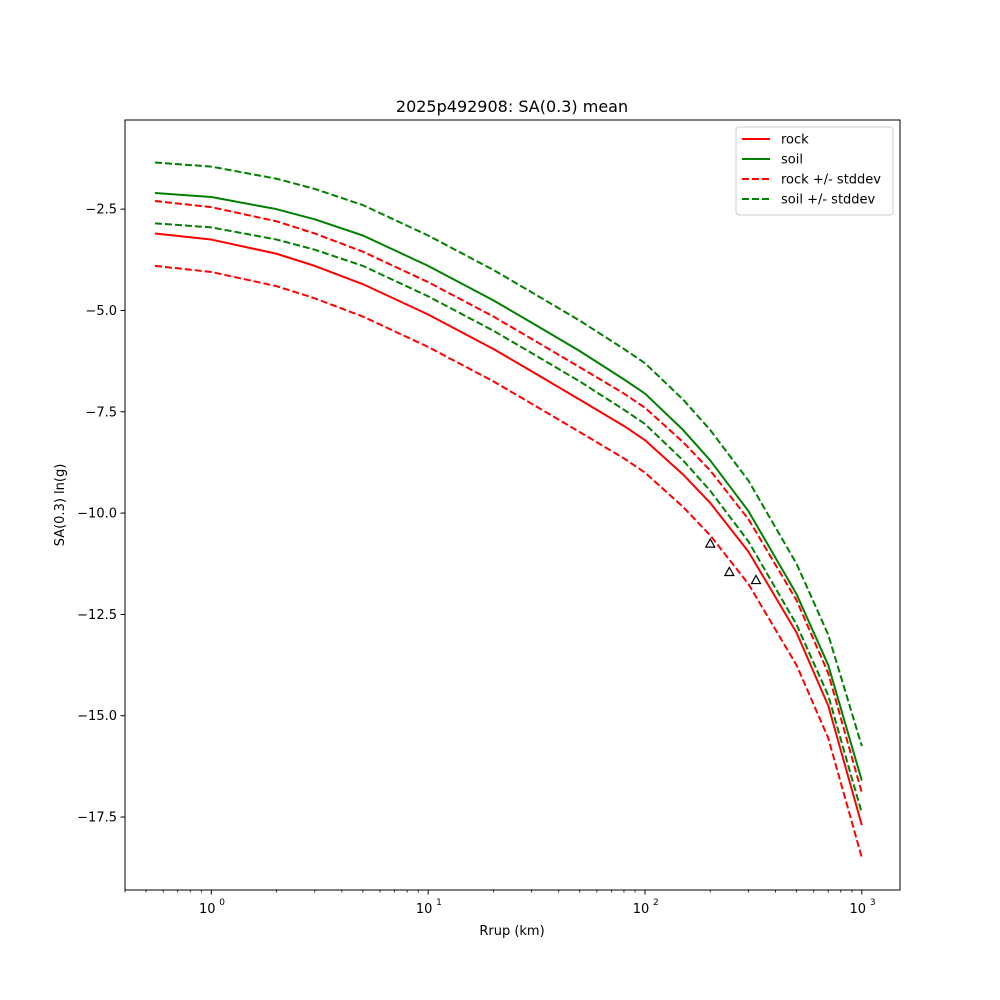 This screenshot has height=1000, width=1000. Describe the element at coordinates (512, 106) in the screenshot. I see `chart-title: 2025p492908: SA(0.3) mean` at that location.